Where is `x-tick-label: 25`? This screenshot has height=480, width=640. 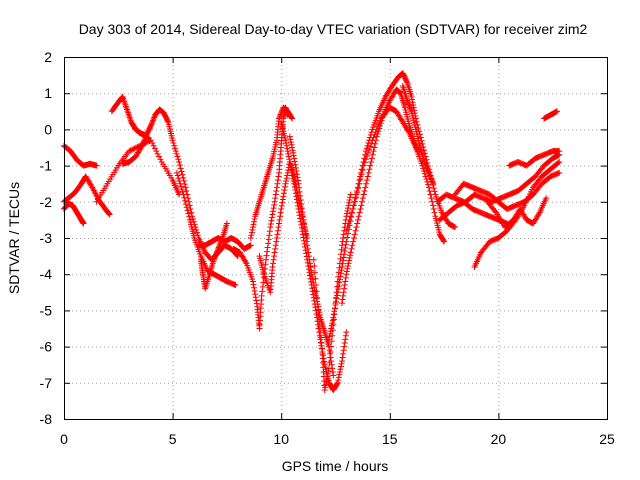 x-tick-label: 25 is located at coordinates (607, 439).